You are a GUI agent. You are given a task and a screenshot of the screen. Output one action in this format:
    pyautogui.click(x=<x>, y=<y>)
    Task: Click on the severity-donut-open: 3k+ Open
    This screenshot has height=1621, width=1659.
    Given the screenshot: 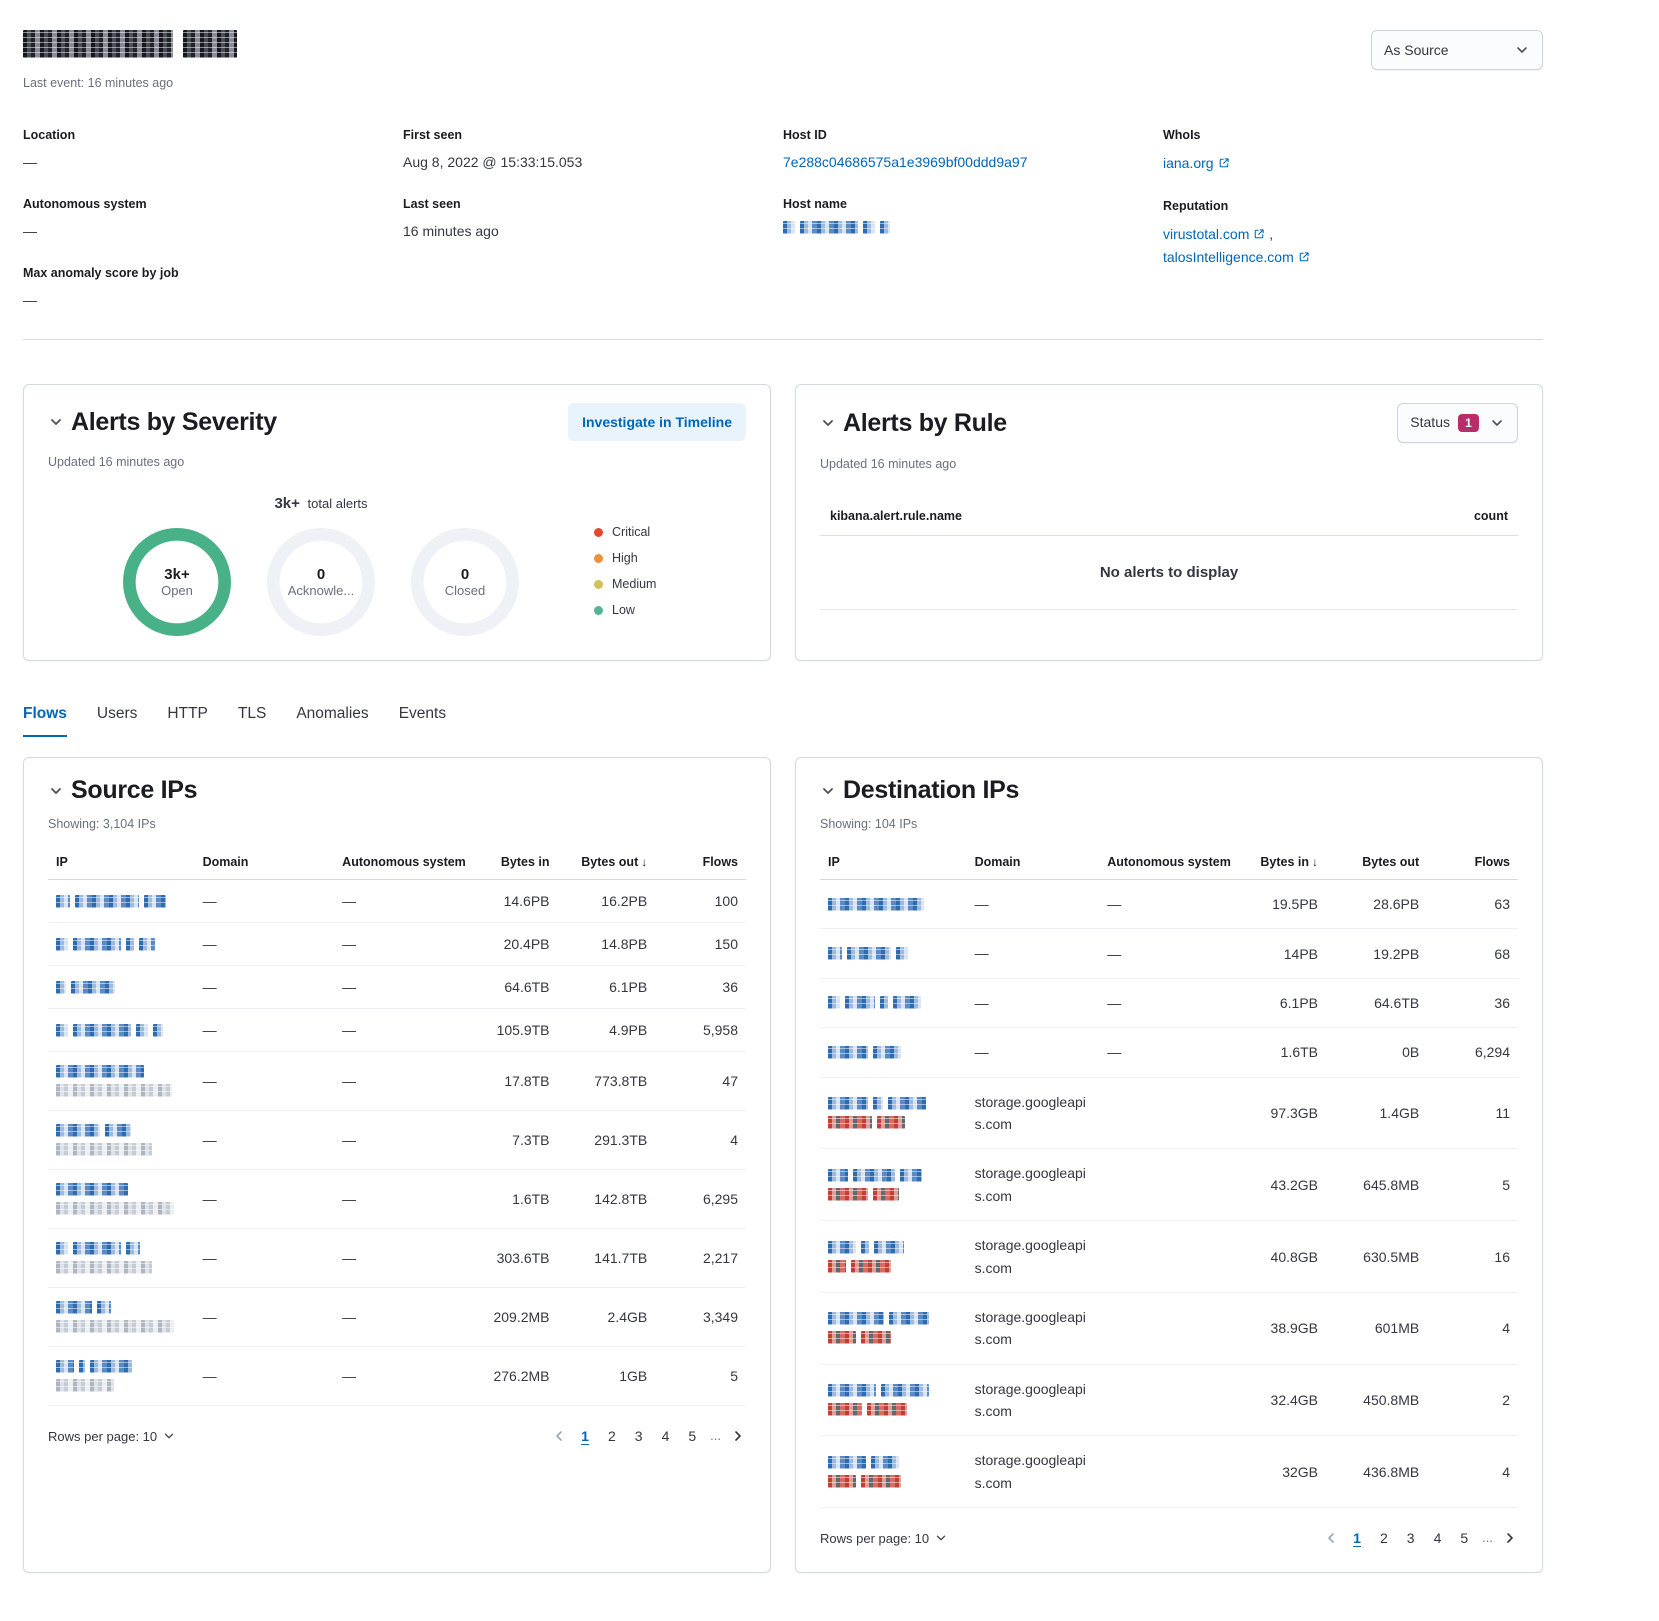 What is the action you would take?
    pyautogui.click(x=177, y=582)
    